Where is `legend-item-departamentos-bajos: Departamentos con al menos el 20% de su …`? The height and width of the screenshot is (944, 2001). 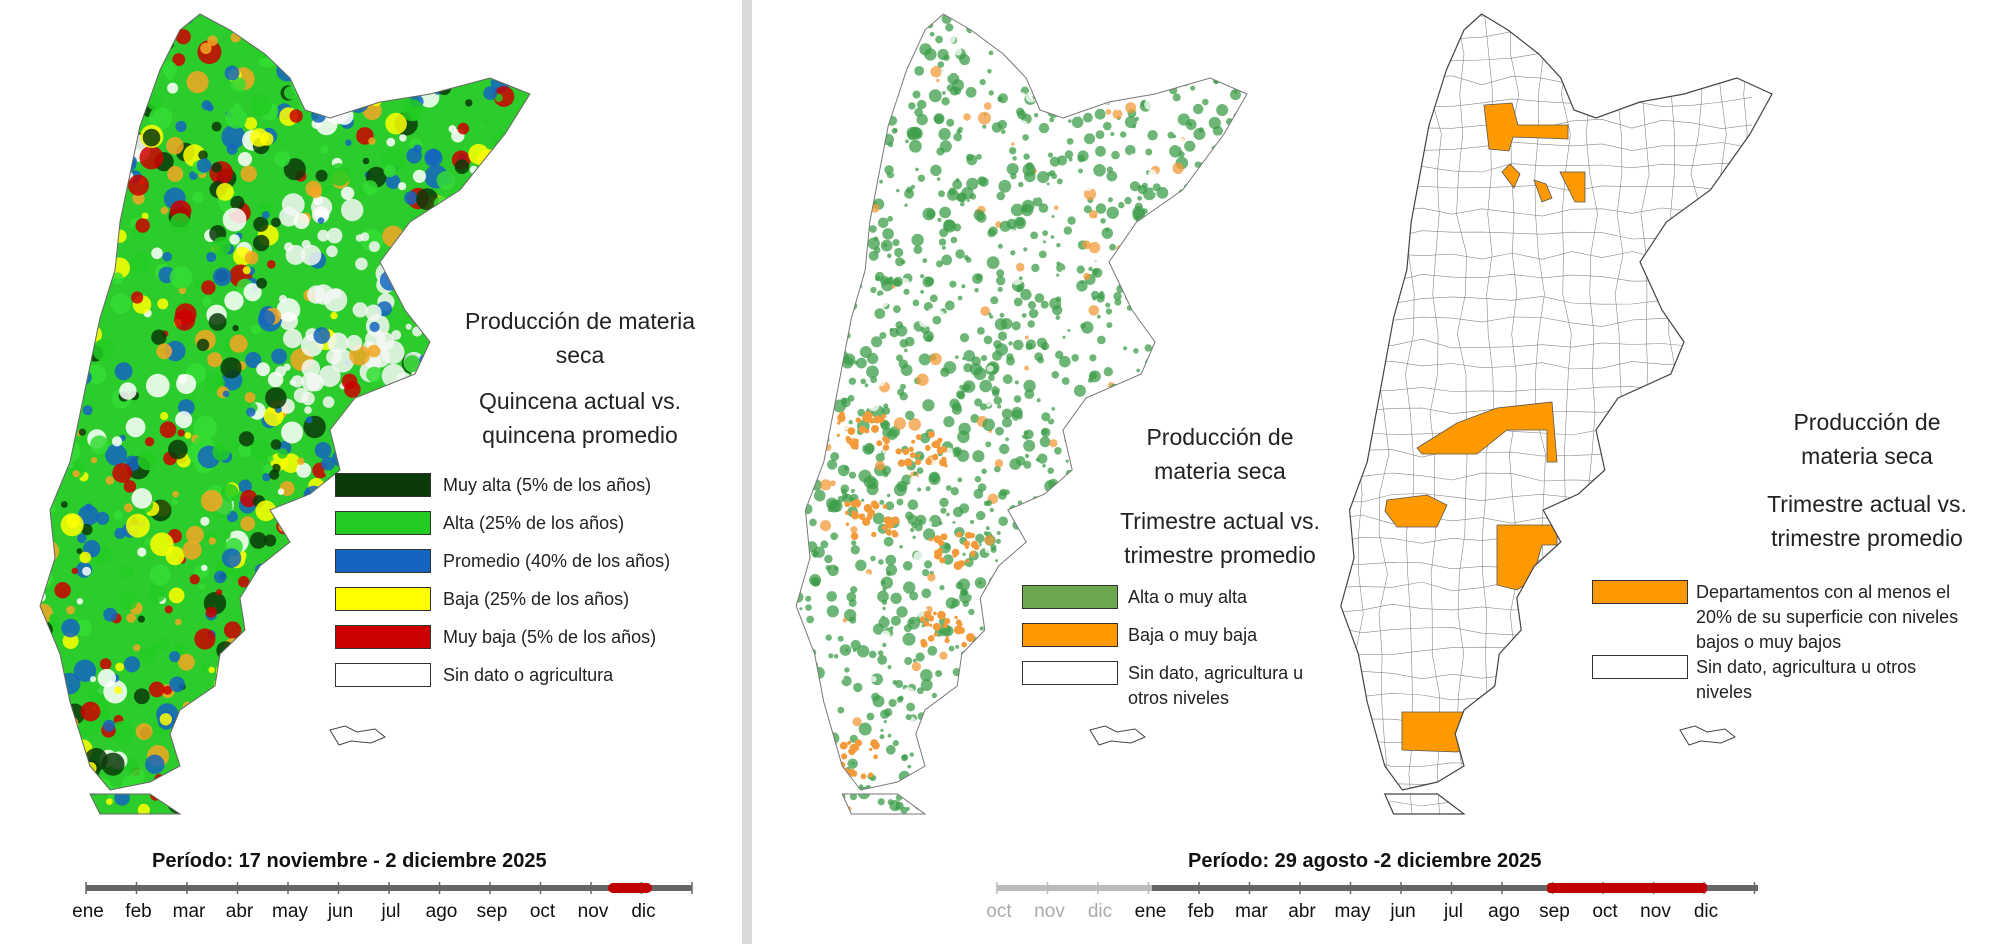 legend-item-departamentos-bajos: Departamentos con al menos el 20% de su … is located at coordinates (1775, 617).